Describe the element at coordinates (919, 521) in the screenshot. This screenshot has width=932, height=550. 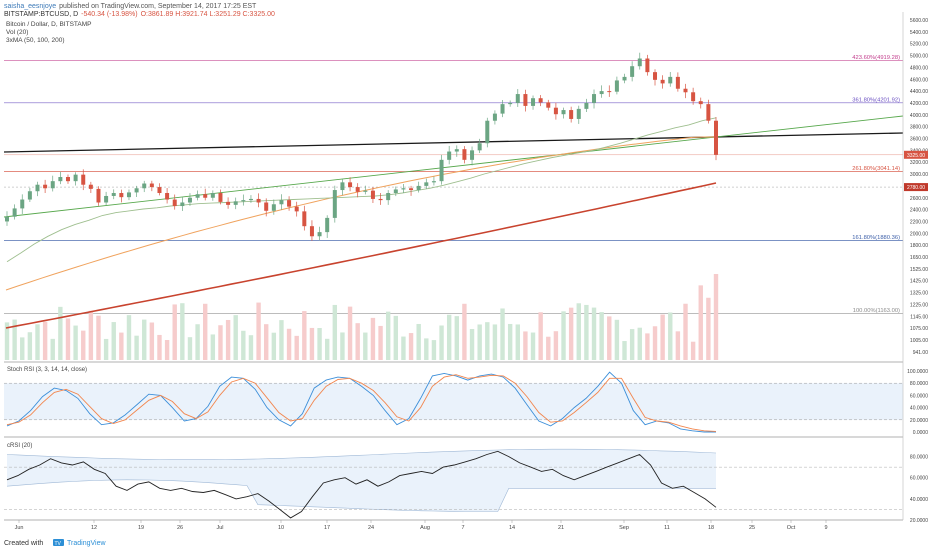
I see `crsi-tick-label: 20.0000` at that location.